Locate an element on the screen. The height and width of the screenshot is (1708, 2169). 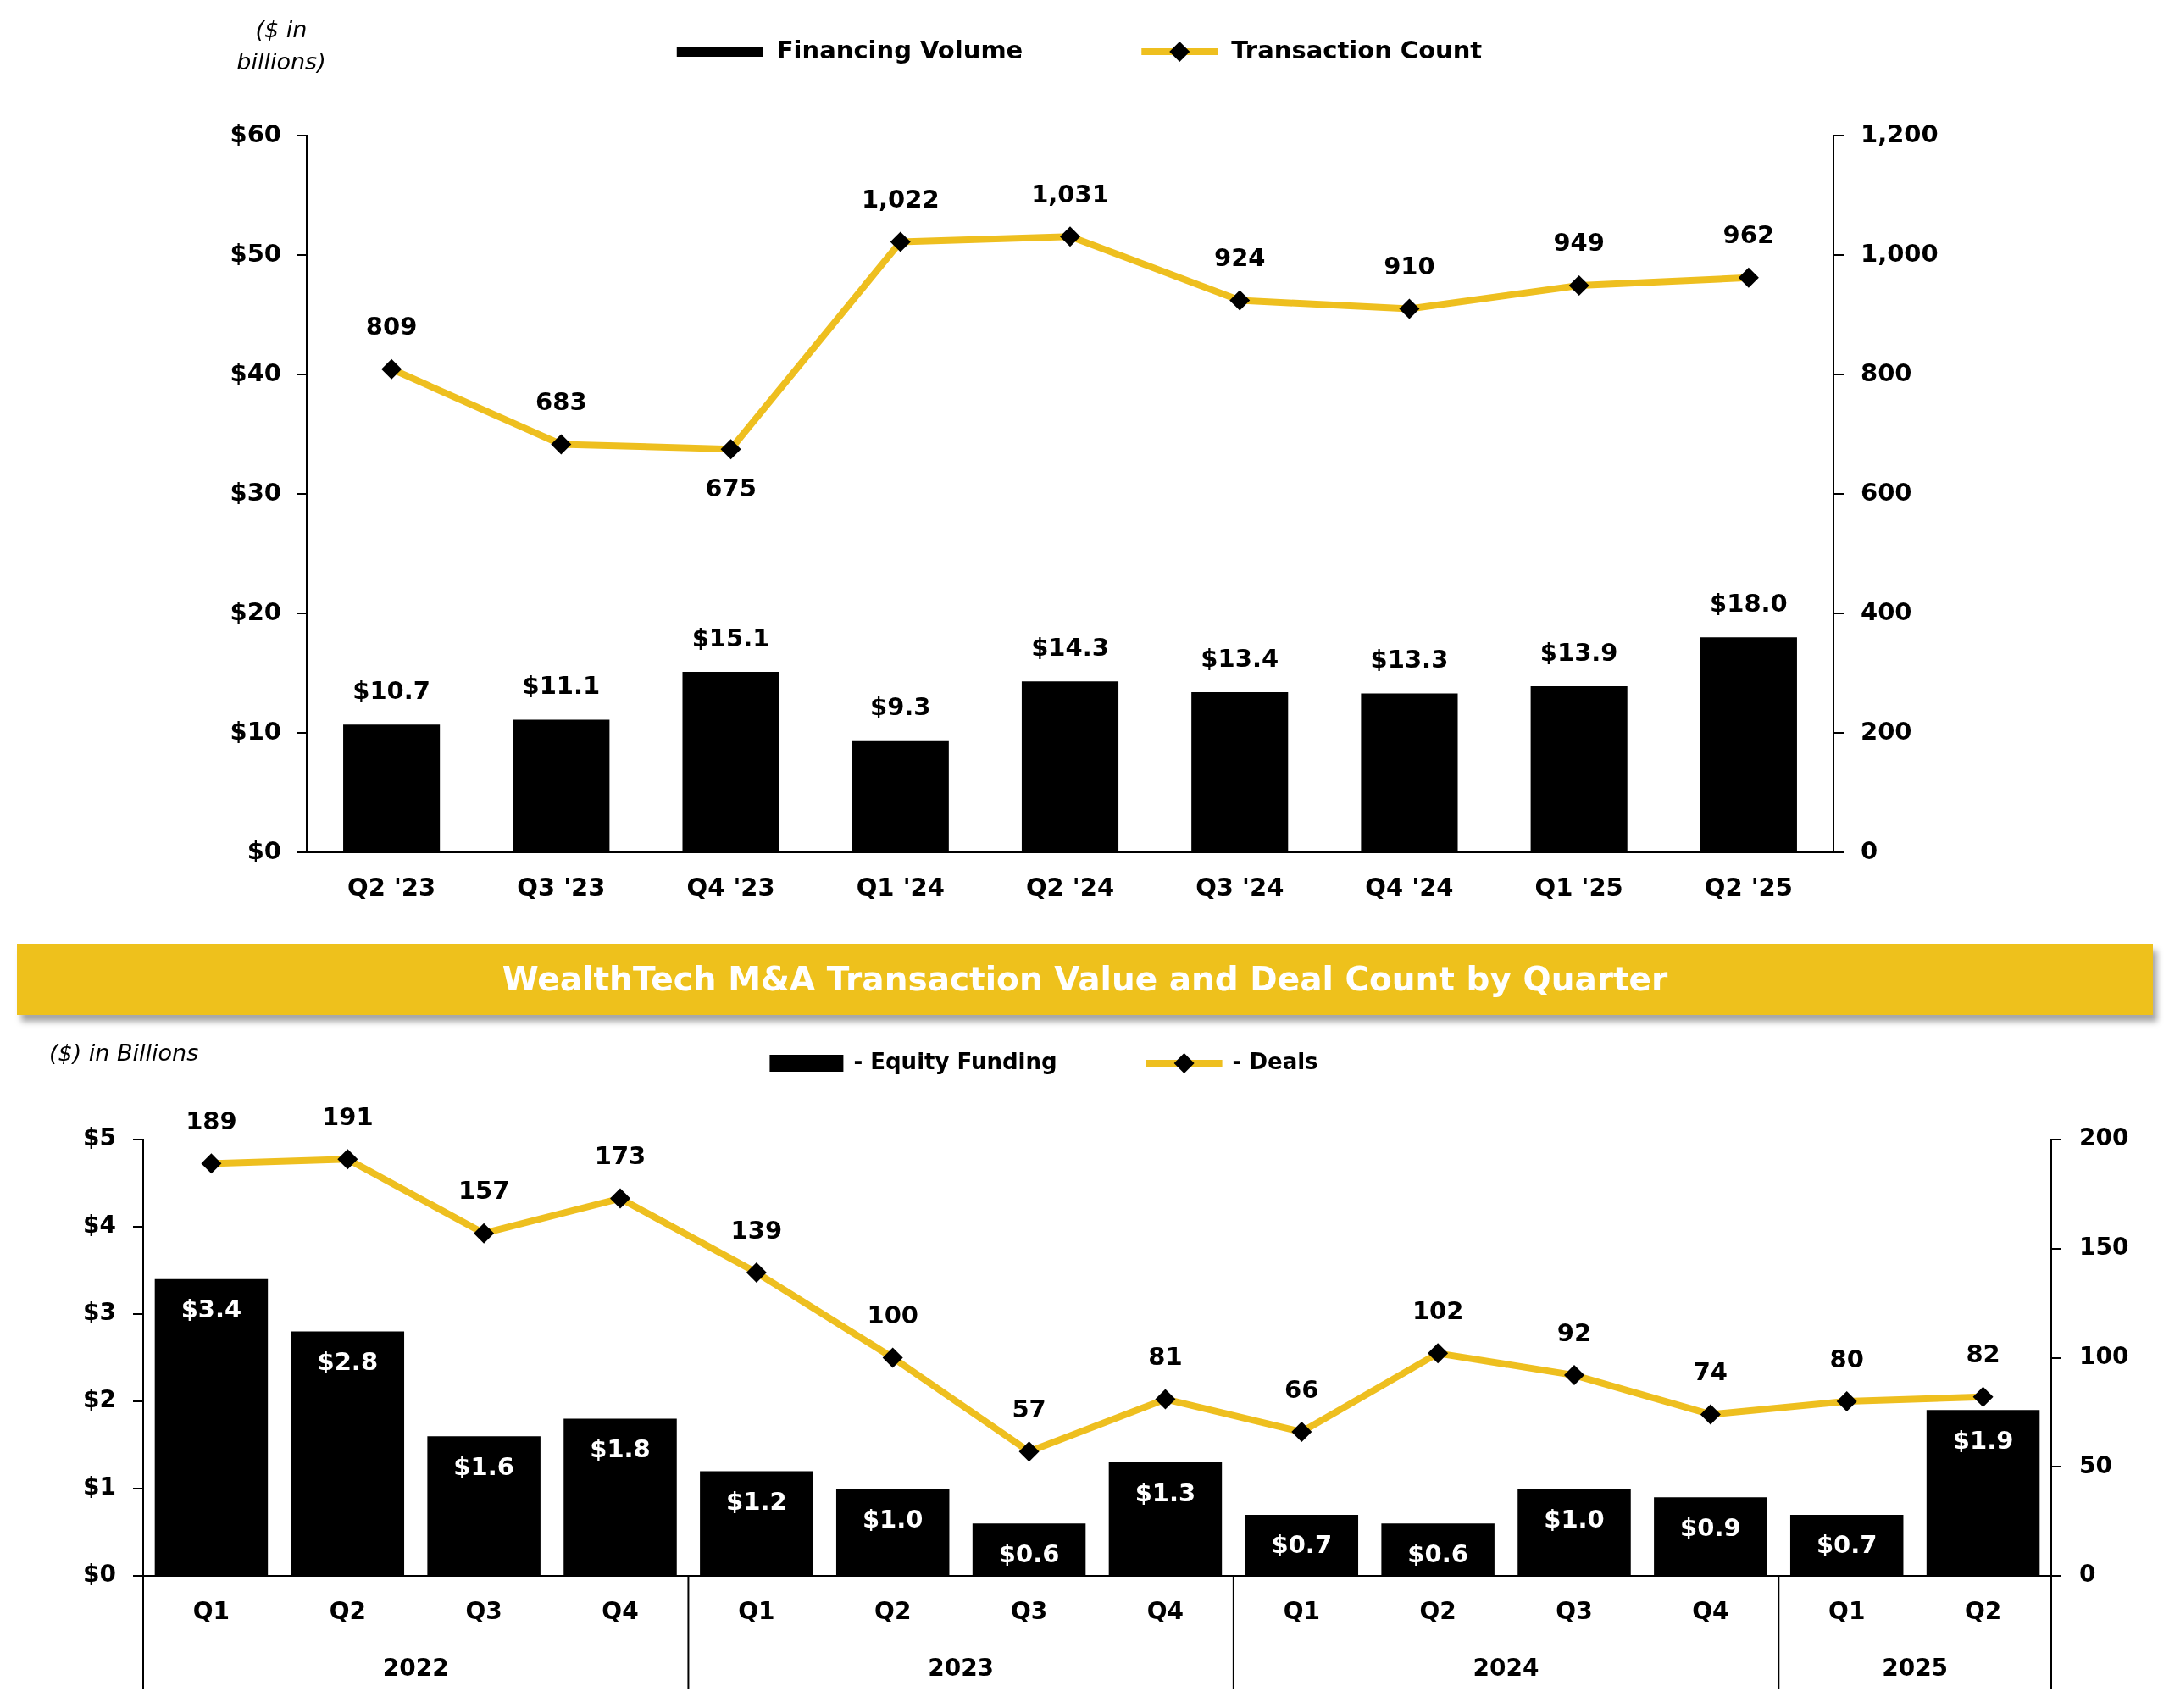
legend-label: - Equity Funding is located at coordinates (955, 1061).